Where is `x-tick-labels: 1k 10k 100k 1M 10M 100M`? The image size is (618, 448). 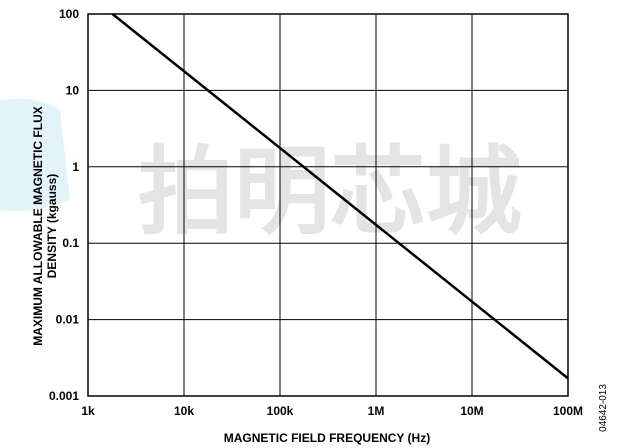
x-tick-labels: 1k 10k 100k 1M 10M 100M is located at coordinates (332, 411).